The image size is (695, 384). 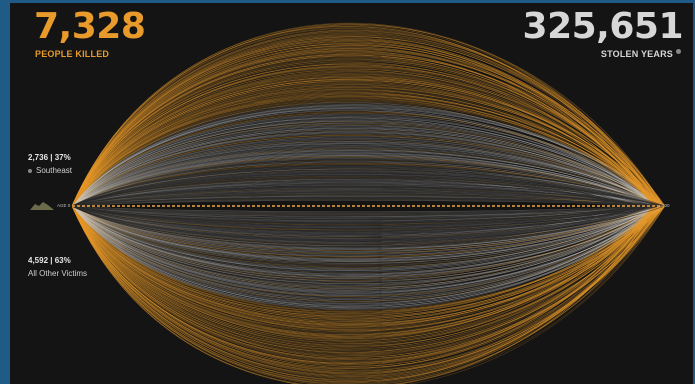 What do you see at coordinates (50, 170) in the screenshot?
I see `group-name-row: Southeast` at bounding box center [50, 170].